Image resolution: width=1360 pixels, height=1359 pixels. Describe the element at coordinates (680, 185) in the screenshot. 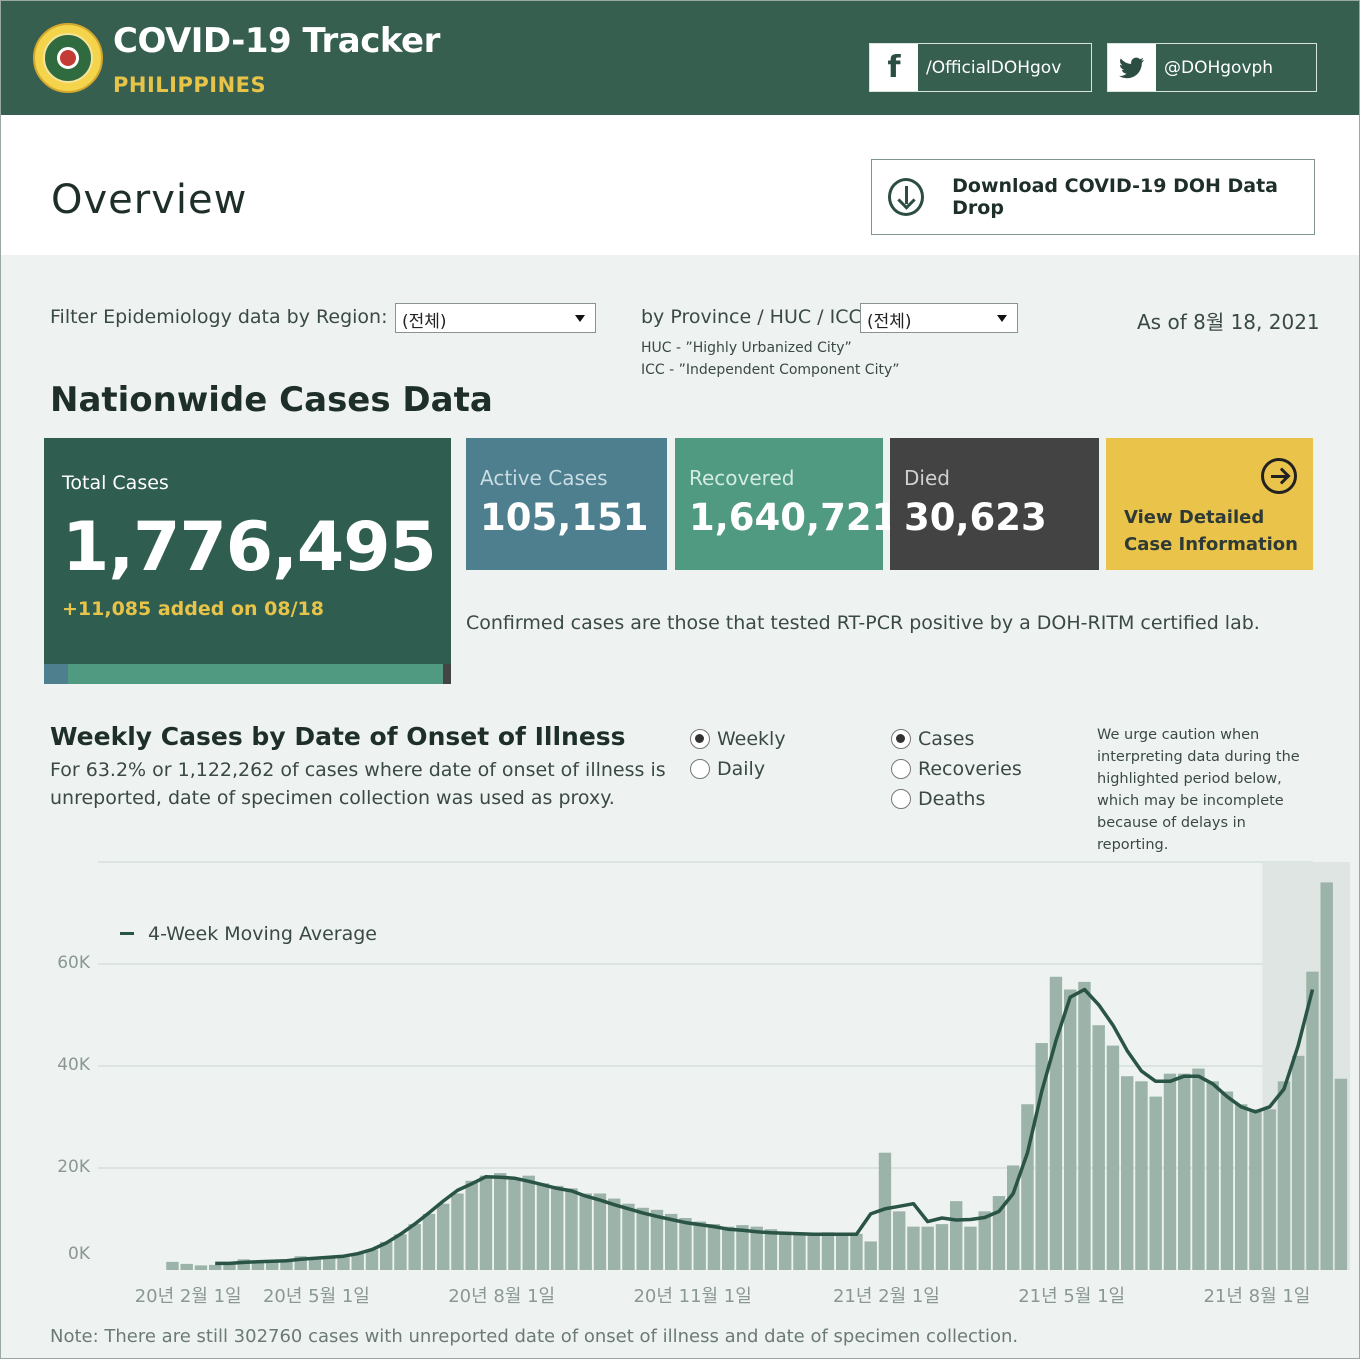

I see `overview-band: Overview Download COVID-19 DOH Data Drop` at that location.